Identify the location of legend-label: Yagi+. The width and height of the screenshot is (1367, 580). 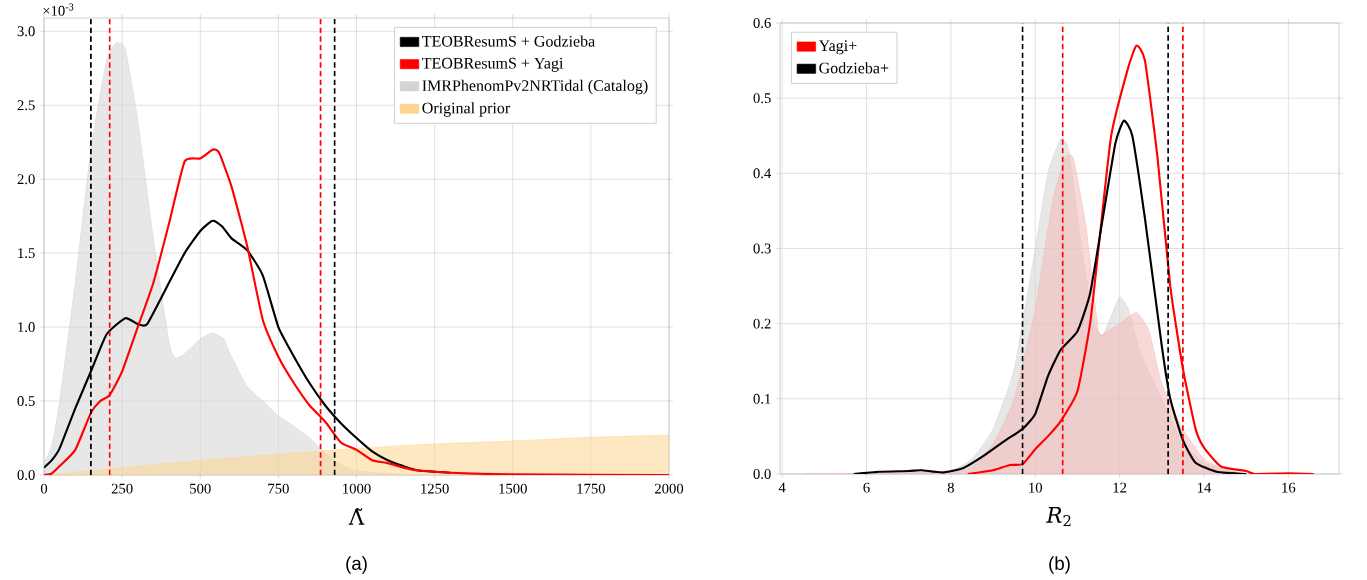
(837, 47).